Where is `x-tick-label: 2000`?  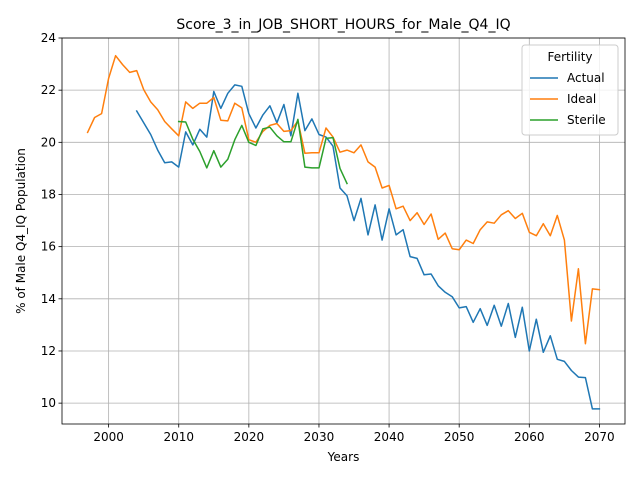
x-tick-label: 2000 is located at coordinates (108, 437).